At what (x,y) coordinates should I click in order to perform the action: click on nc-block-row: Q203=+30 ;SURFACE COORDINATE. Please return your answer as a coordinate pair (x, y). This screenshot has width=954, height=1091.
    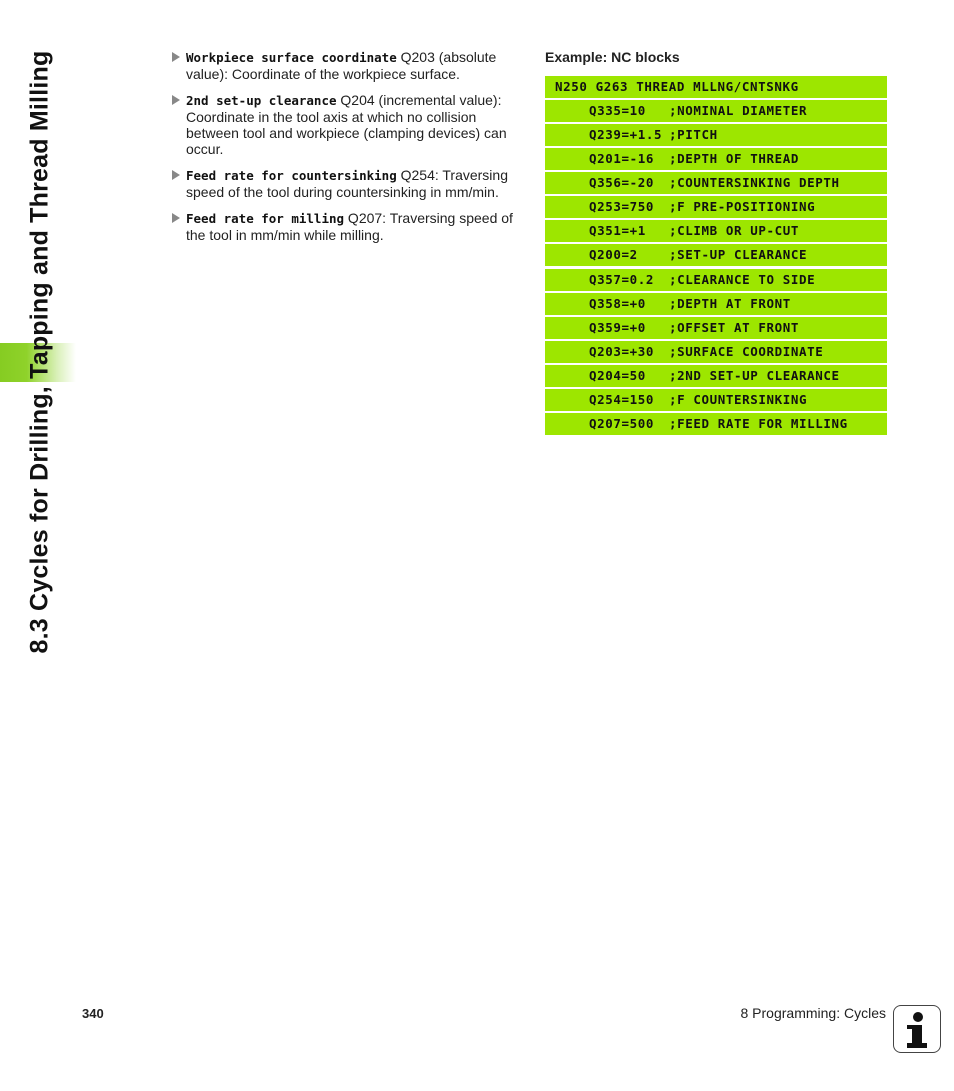
    Looking at the image, I should click on (716, 351).